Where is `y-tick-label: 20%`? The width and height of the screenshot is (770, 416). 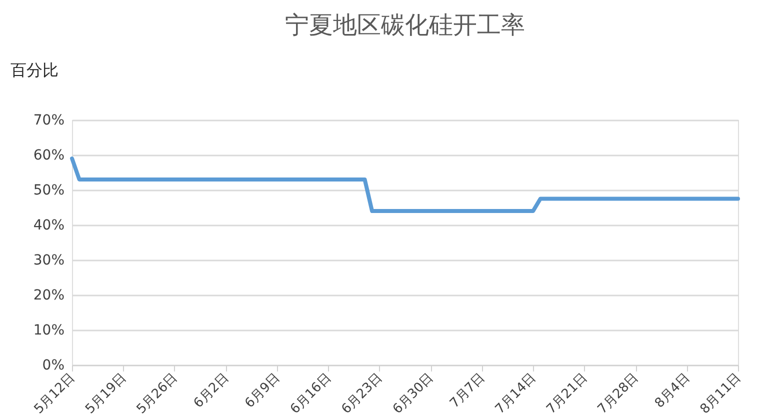 y-tick-label: 20% is located at coordinates (48, 296).